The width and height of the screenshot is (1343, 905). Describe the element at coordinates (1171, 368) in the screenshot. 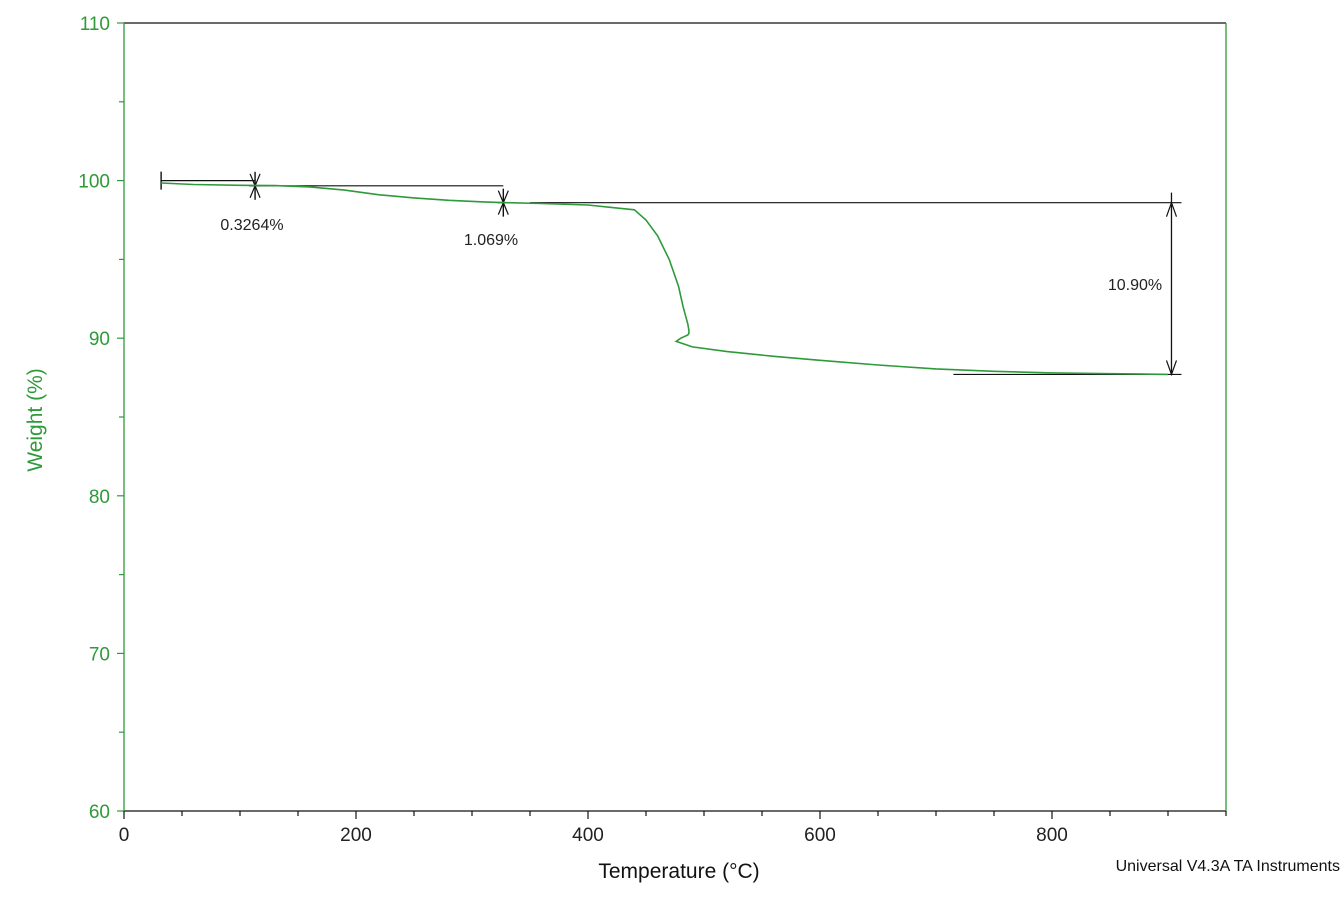

I see `step-arrow-3-head-bottom` at that location.